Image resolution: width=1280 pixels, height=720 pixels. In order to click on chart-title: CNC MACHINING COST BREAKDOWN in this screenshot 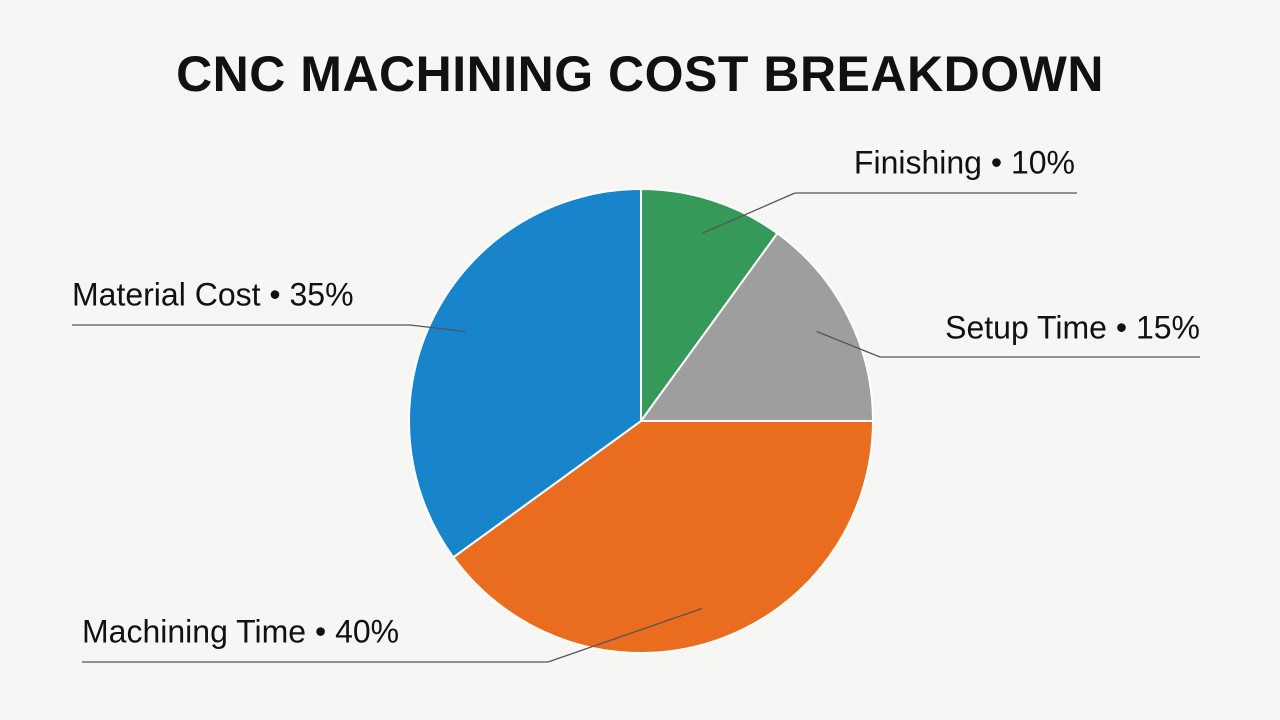, I will do `click(640, 74)`.